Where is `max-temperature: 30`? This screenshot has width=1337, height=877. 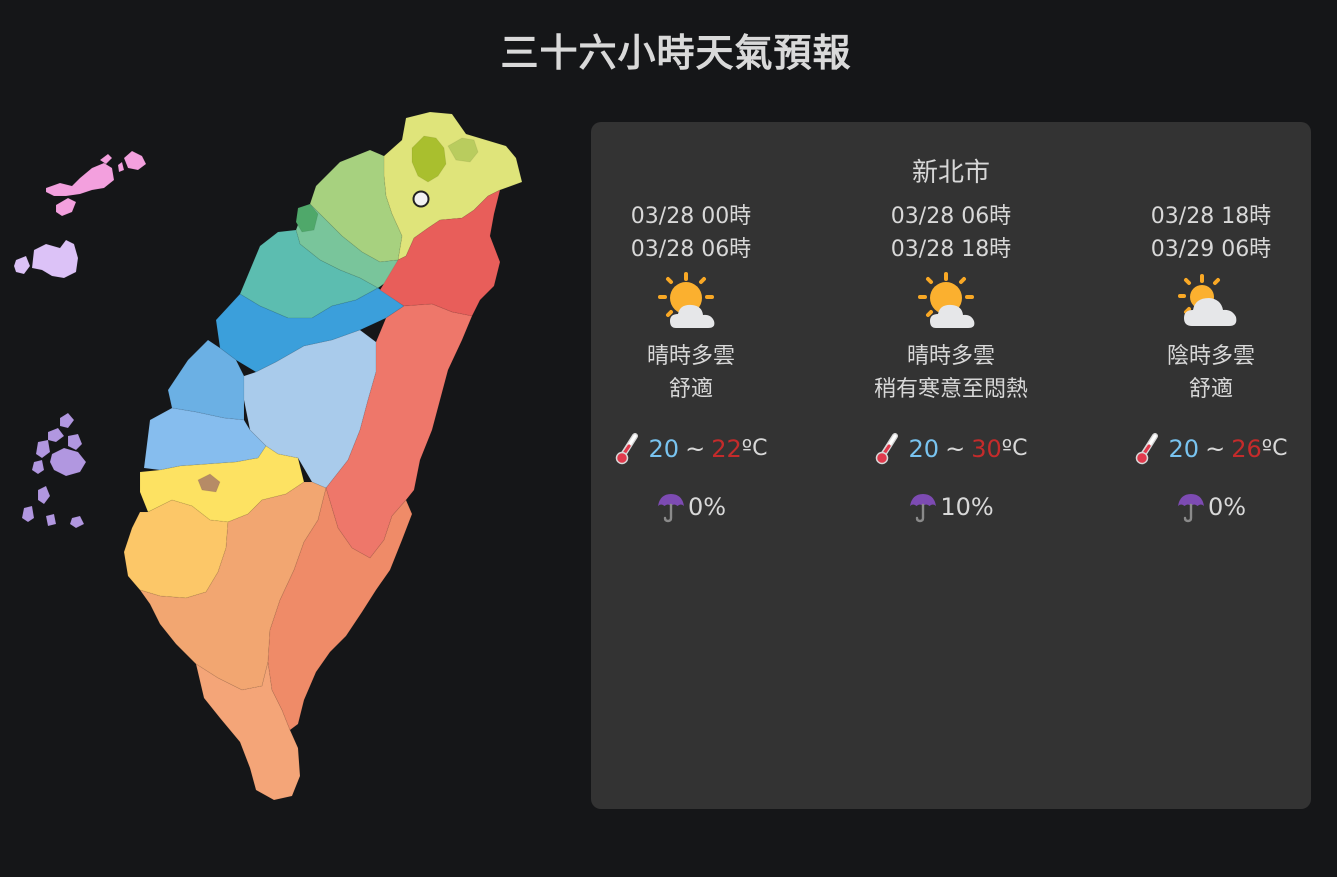
max-temperature: 30 is located at coordinates (986, 449).